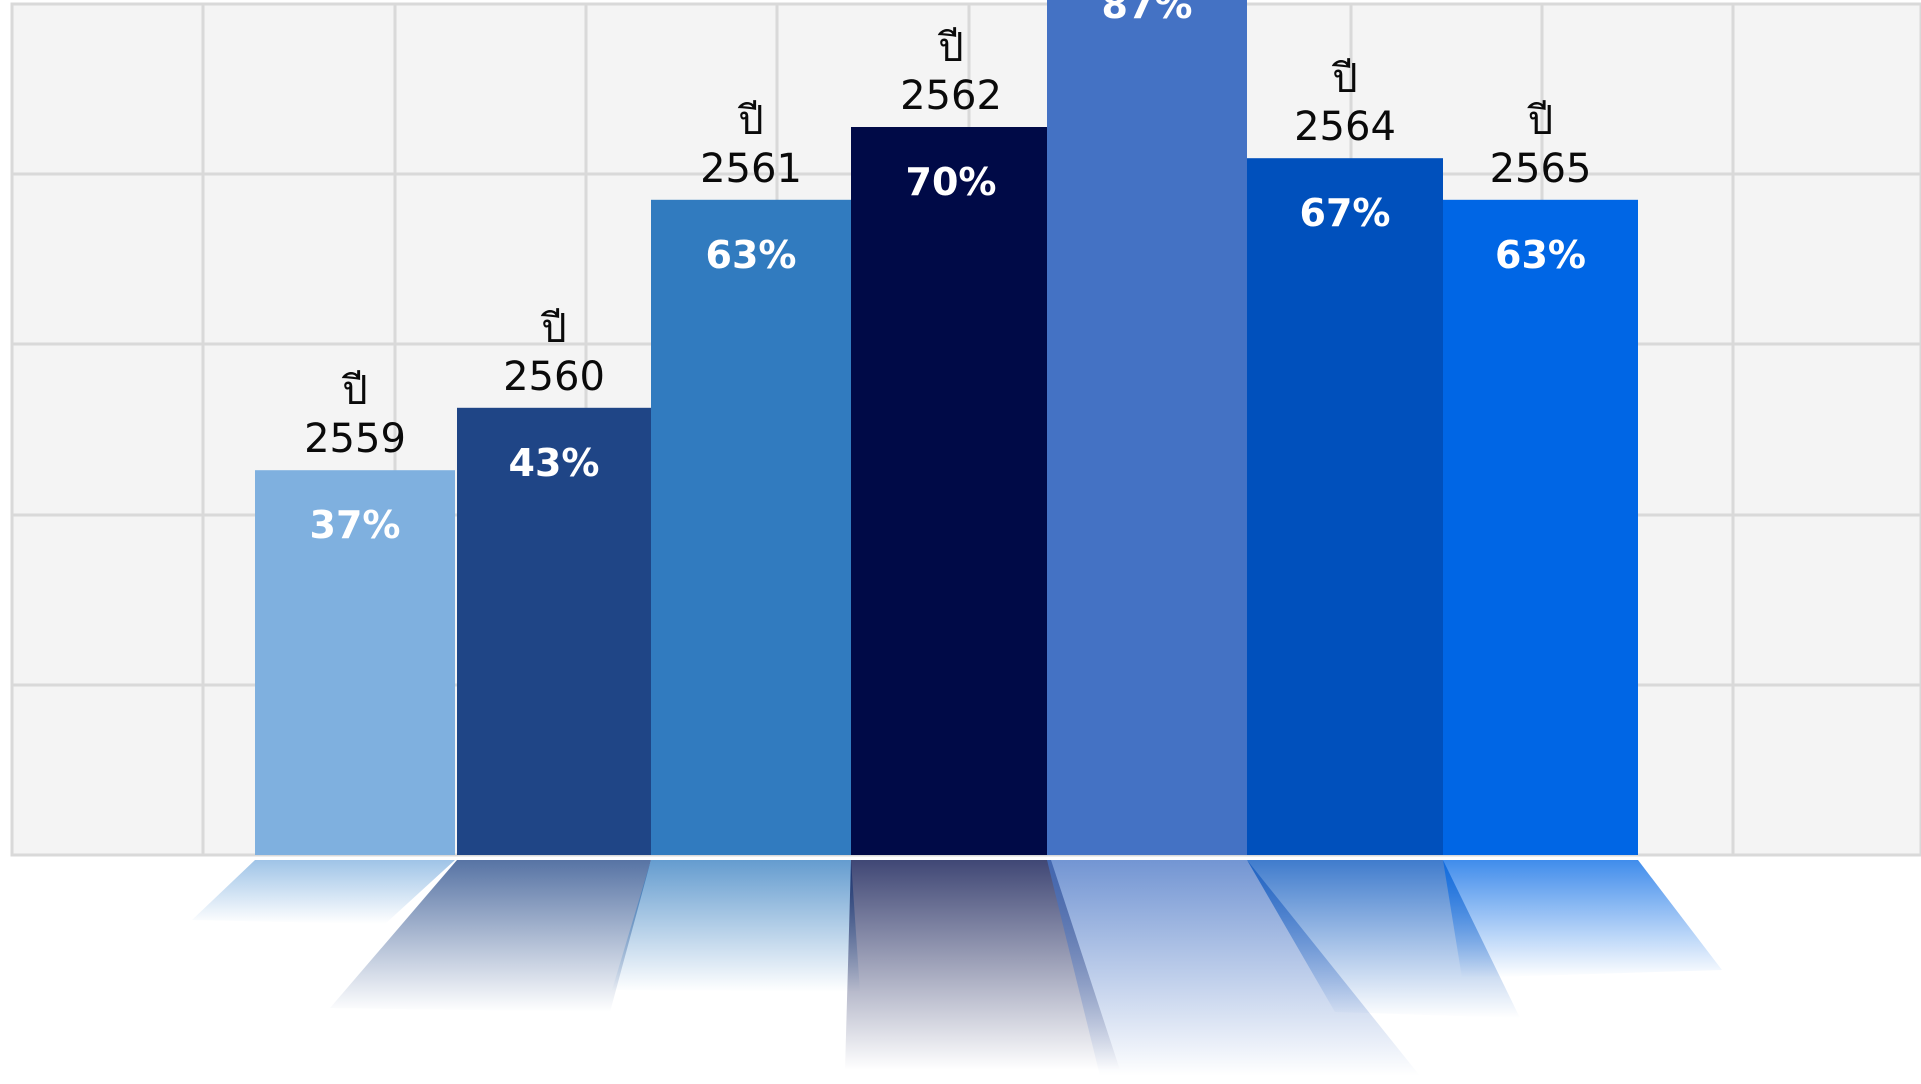 This screenshot has height=1084, width=1921. I want to click on bar-ปี-2560, so click(554, 631).